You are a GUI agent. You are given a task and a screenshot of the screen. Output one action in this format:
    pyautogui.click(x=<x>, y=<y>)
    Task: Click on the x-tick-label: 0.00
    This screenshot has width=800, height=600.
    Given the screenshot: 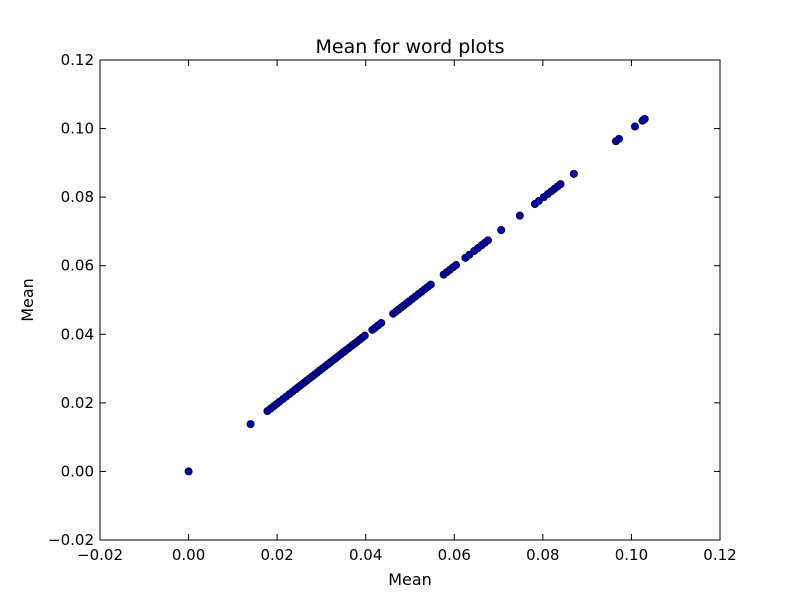 What is the action you would take?
    pyautogui.click(x=188, y=555)
    